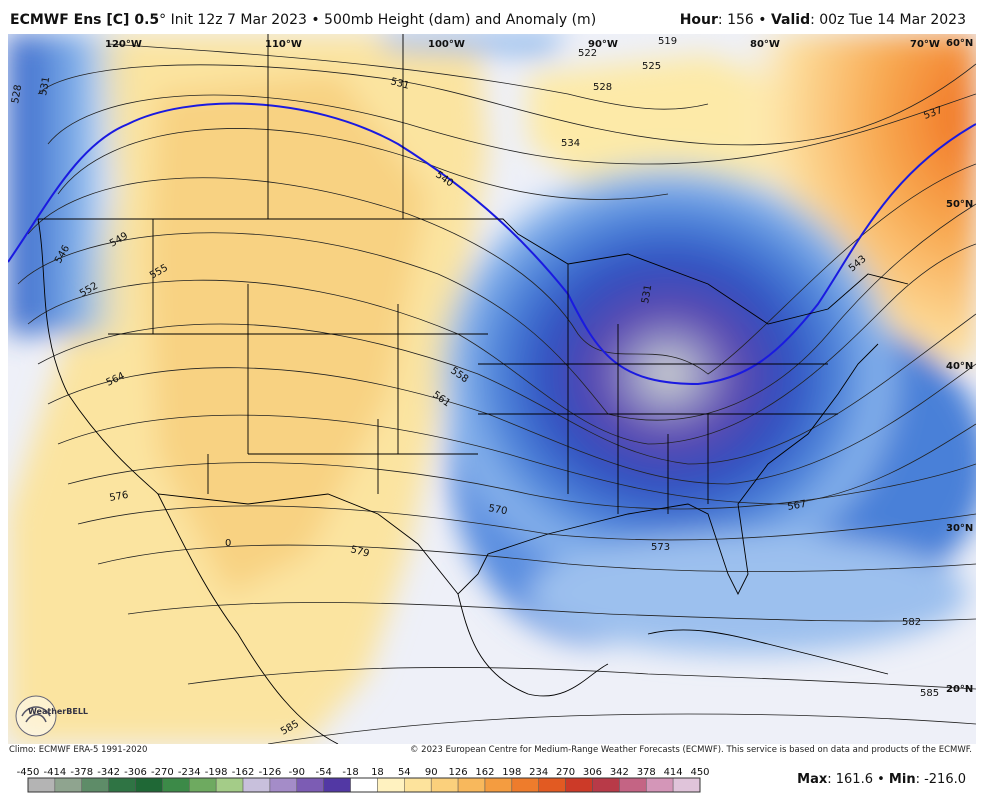 The image size is (984, 808). I want to click on colorbar-label: 54, so click(404, 772).